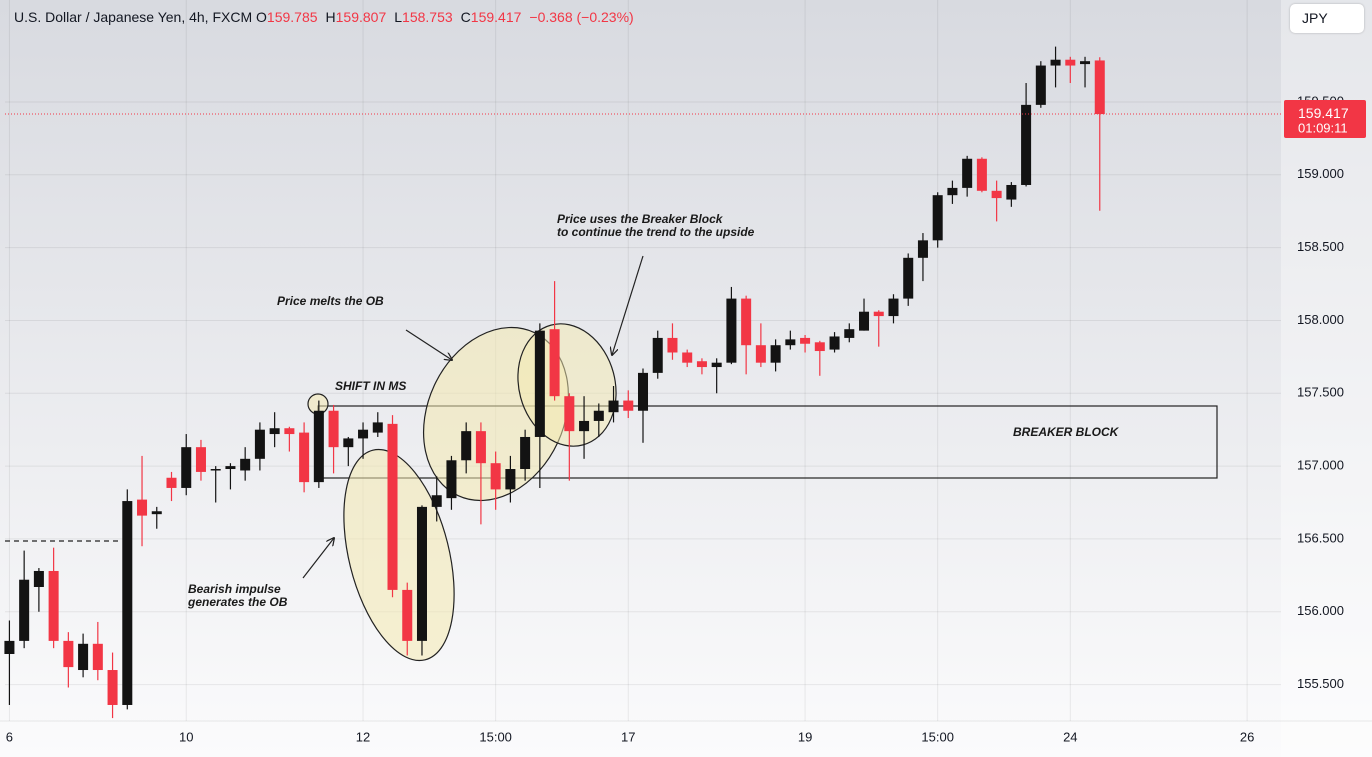 Image resolution: width=1372 pixels, height=757 pixels. What do you see at coordinates (1323, 127) in the screenshot?
I see `price-tag-countdown: 01:09:11` at bounding box center [1323, 127].